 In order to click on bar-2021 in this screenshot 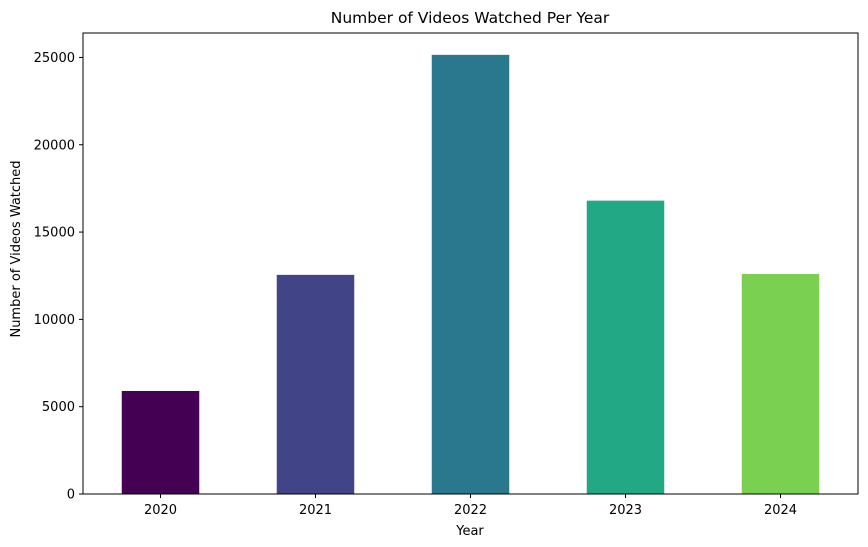, I will do `click(315, 384)`.